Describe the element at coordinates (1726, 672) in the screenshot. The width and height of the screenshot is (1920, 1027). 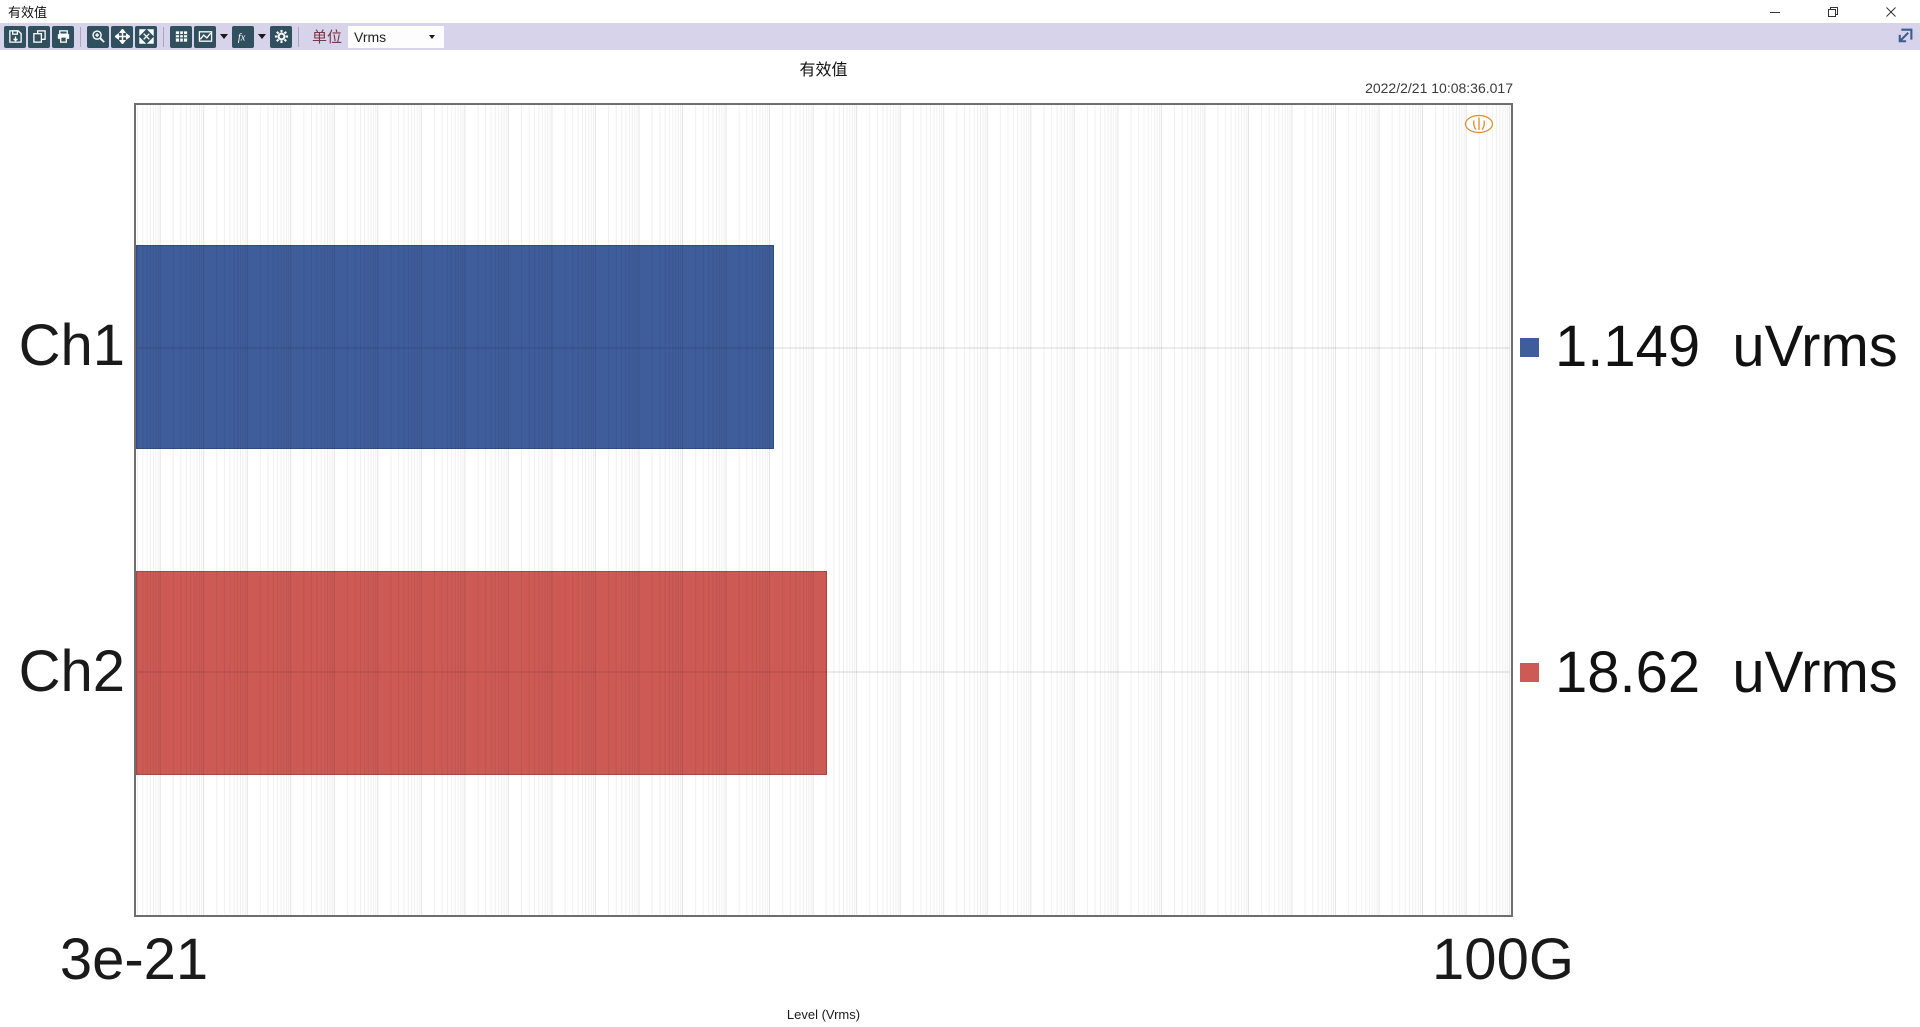
I see `legend-value: 18.62 uVrms` at that location.